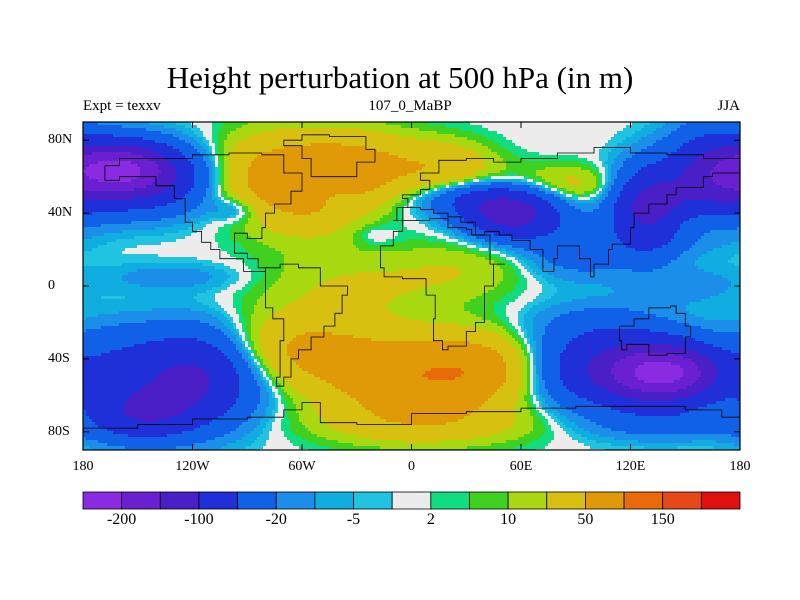  Describe the element at coordinates (63, 286) in the screenshot. I see `lat-label: 0` at that location.